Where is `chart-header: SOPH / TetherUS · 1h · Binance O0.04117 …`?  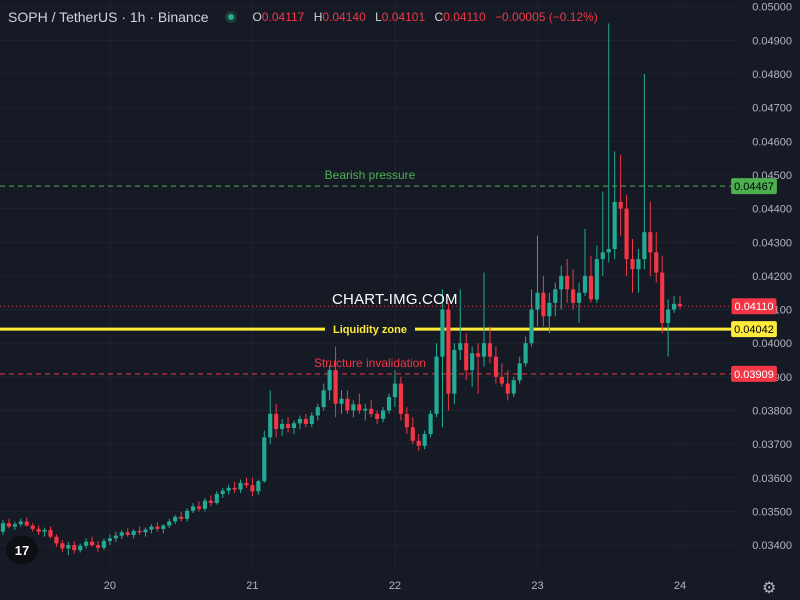 chart-header: SOPH / TetherUS · 1h · Binance O0.04117 … is located at coordinates (306, 17).